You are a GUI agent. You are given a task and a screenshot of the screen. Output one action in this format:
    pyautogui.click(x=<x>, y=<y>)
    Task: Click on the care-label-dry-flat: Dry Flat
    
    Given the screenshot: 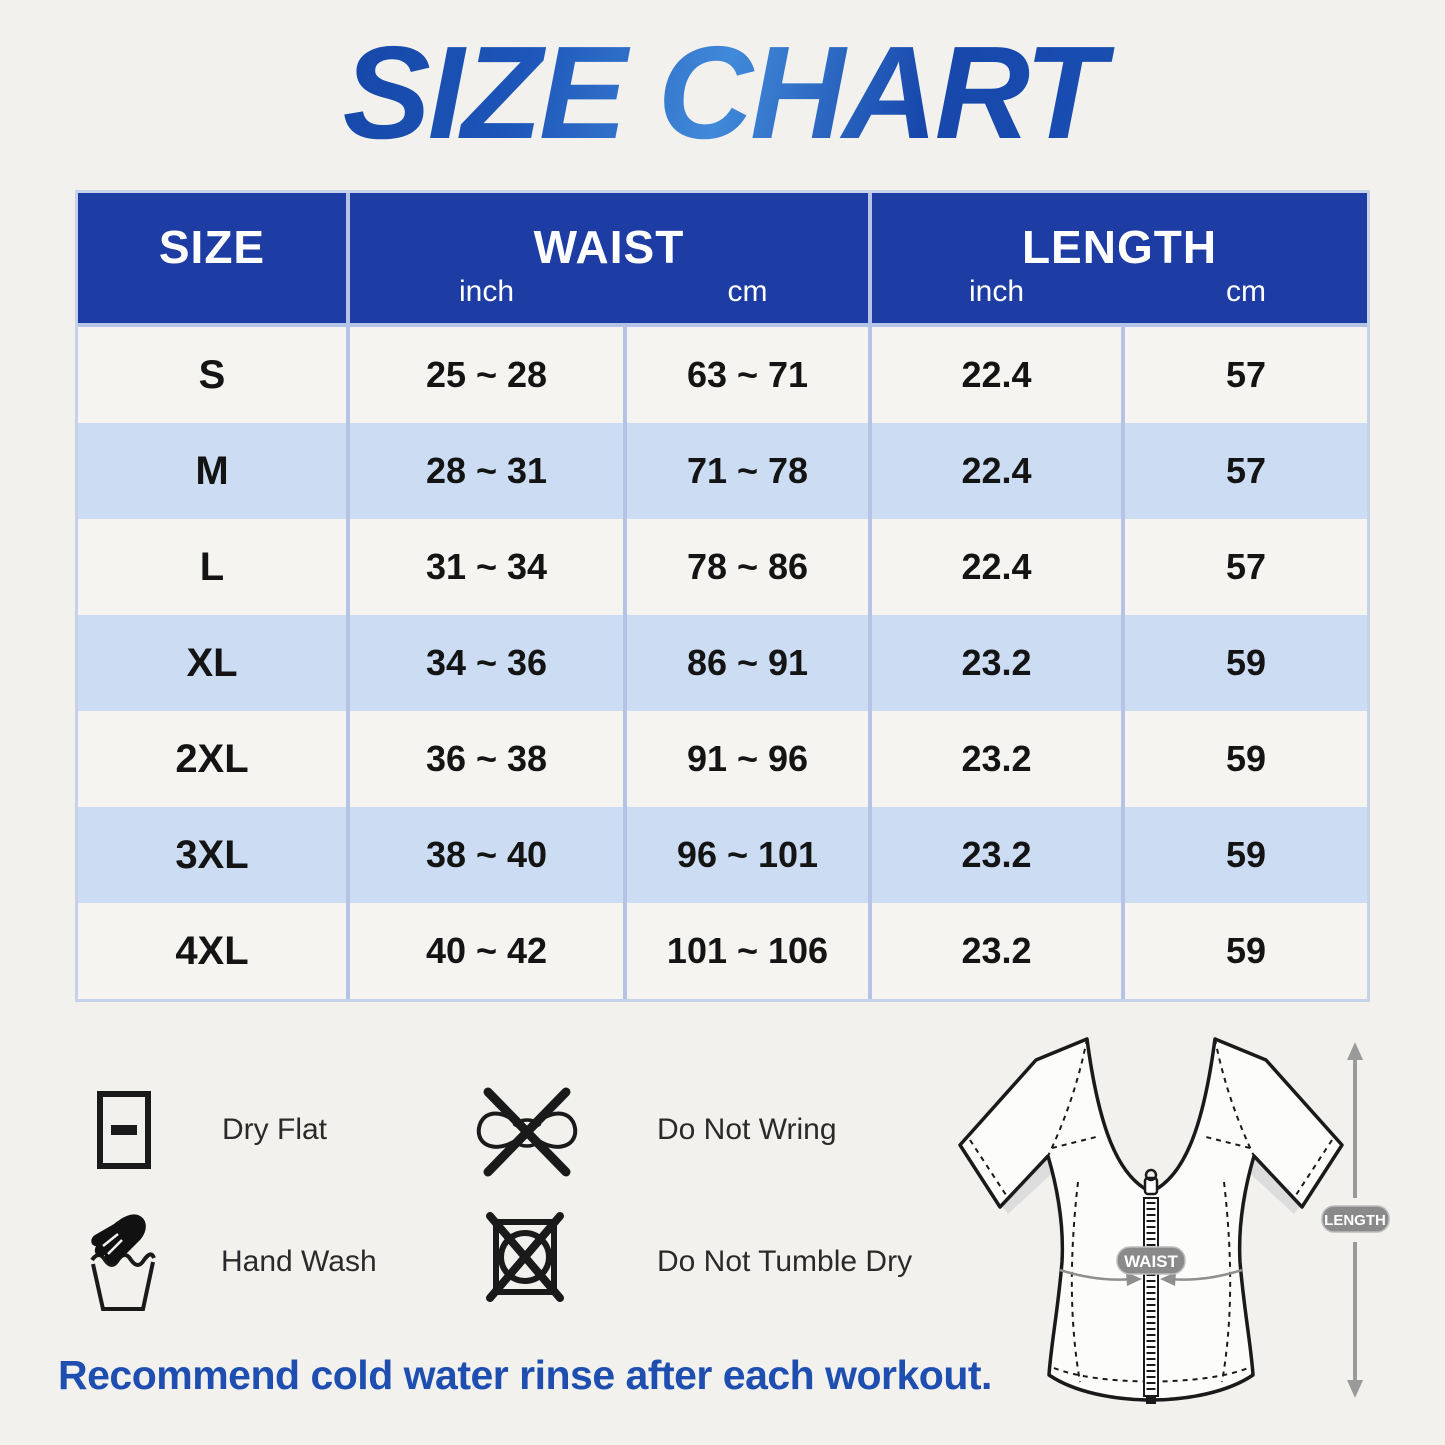 What is the action you would take?
    pyautogui.click(x=274, y=1129)
    